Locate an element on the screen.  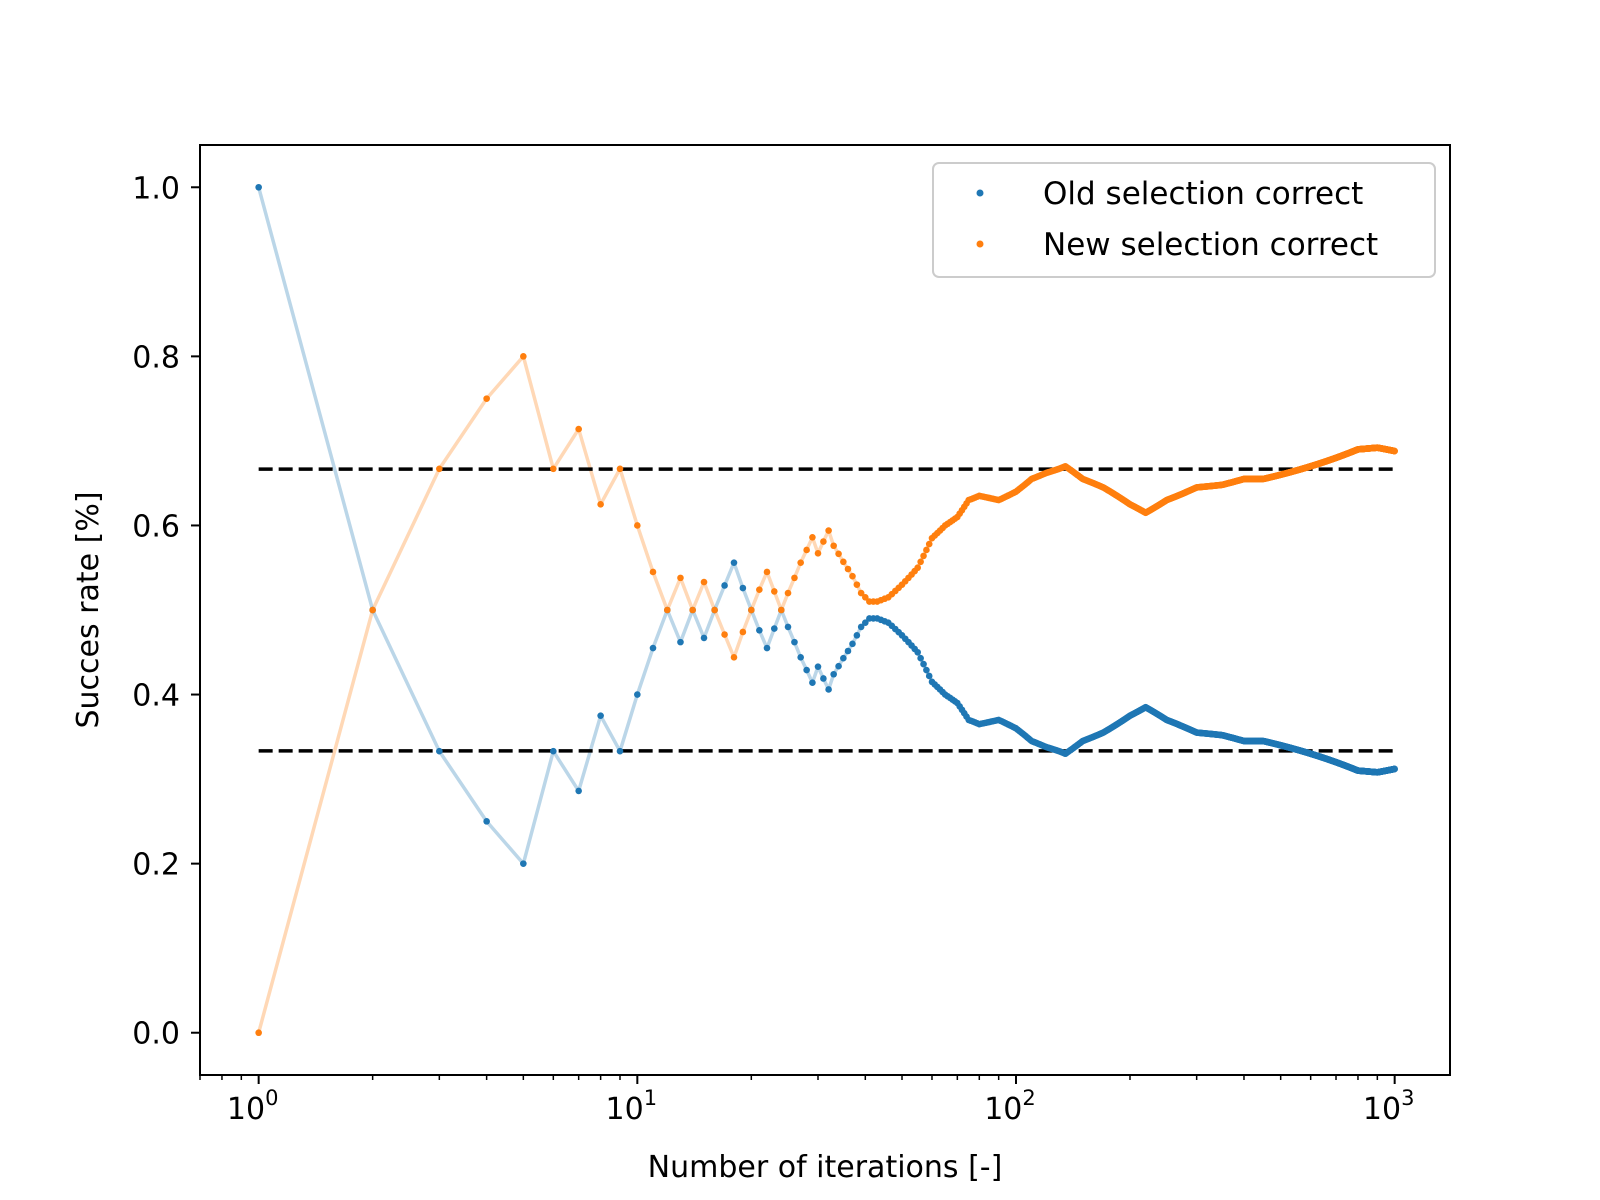
y-tick-label: 1.0 is located at coordinates (156, 188).